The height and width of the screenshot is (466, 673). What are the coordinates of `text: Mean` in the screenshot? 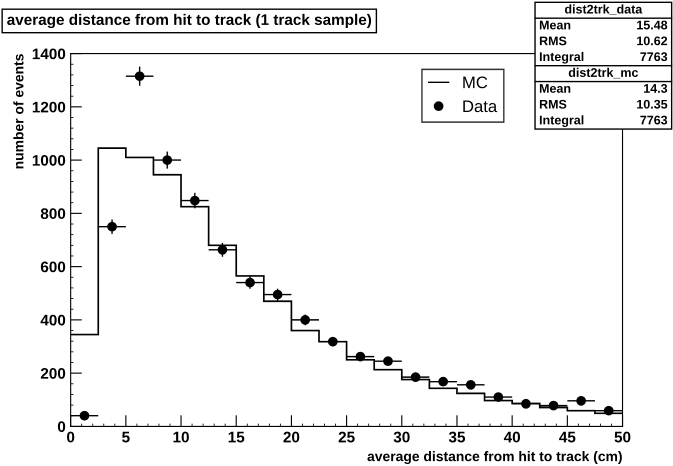 It's located at (555, 25).